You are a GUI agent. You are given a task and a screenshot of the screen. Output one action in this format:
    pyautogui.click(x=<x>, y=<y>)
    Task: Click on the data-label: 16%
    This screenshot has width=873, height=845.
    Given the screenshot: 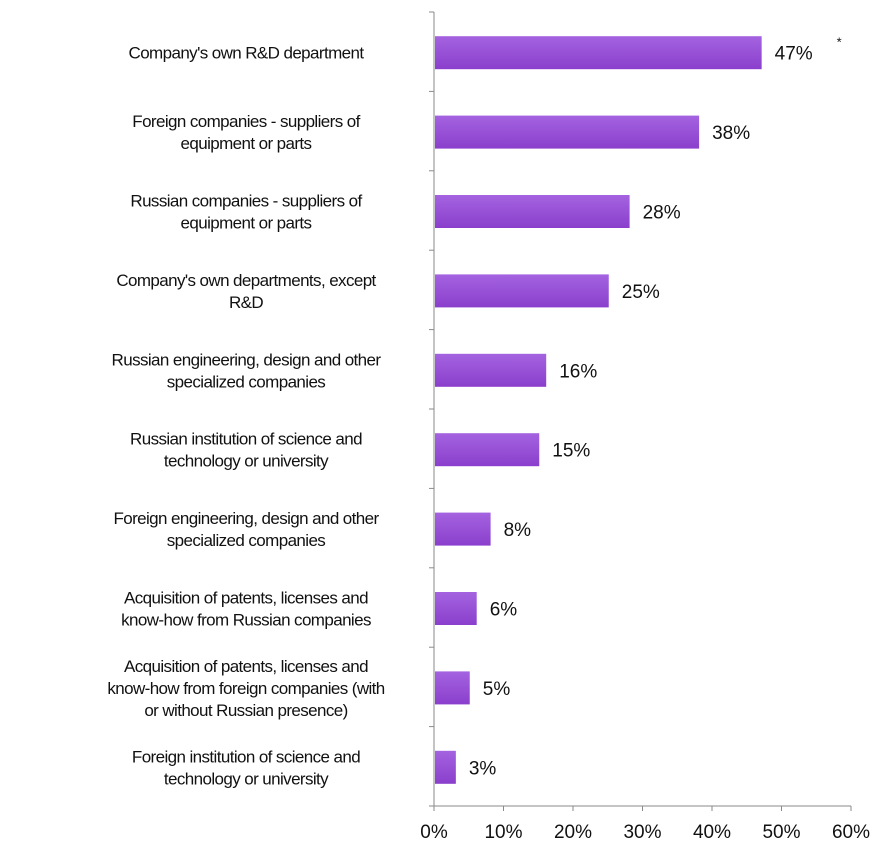 What is the action you would take?
    pyautogui.click(x=578, y=371)
    